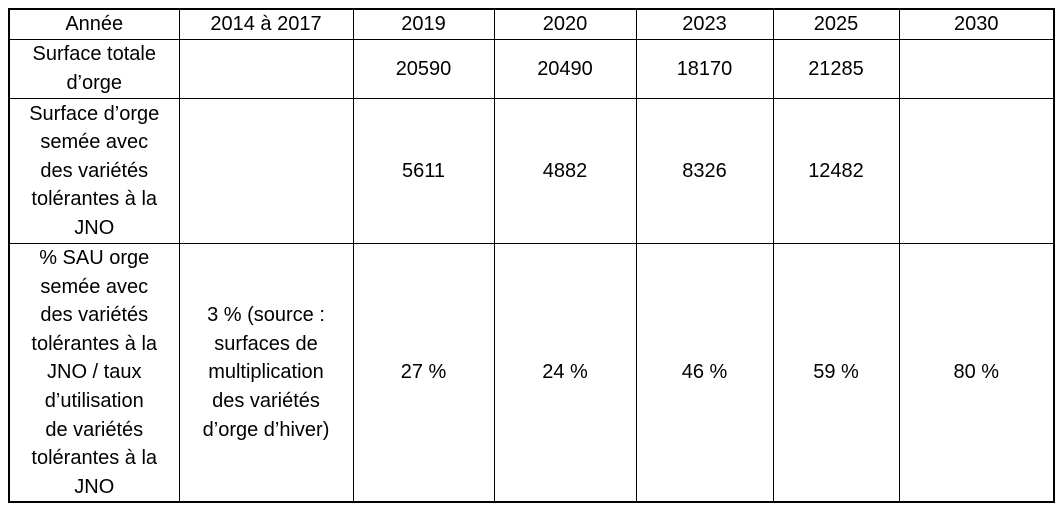  Describe the element at coordinates (266, 69) in the screenshot. I see `cell-surface-totale-2014-2017` at that location.